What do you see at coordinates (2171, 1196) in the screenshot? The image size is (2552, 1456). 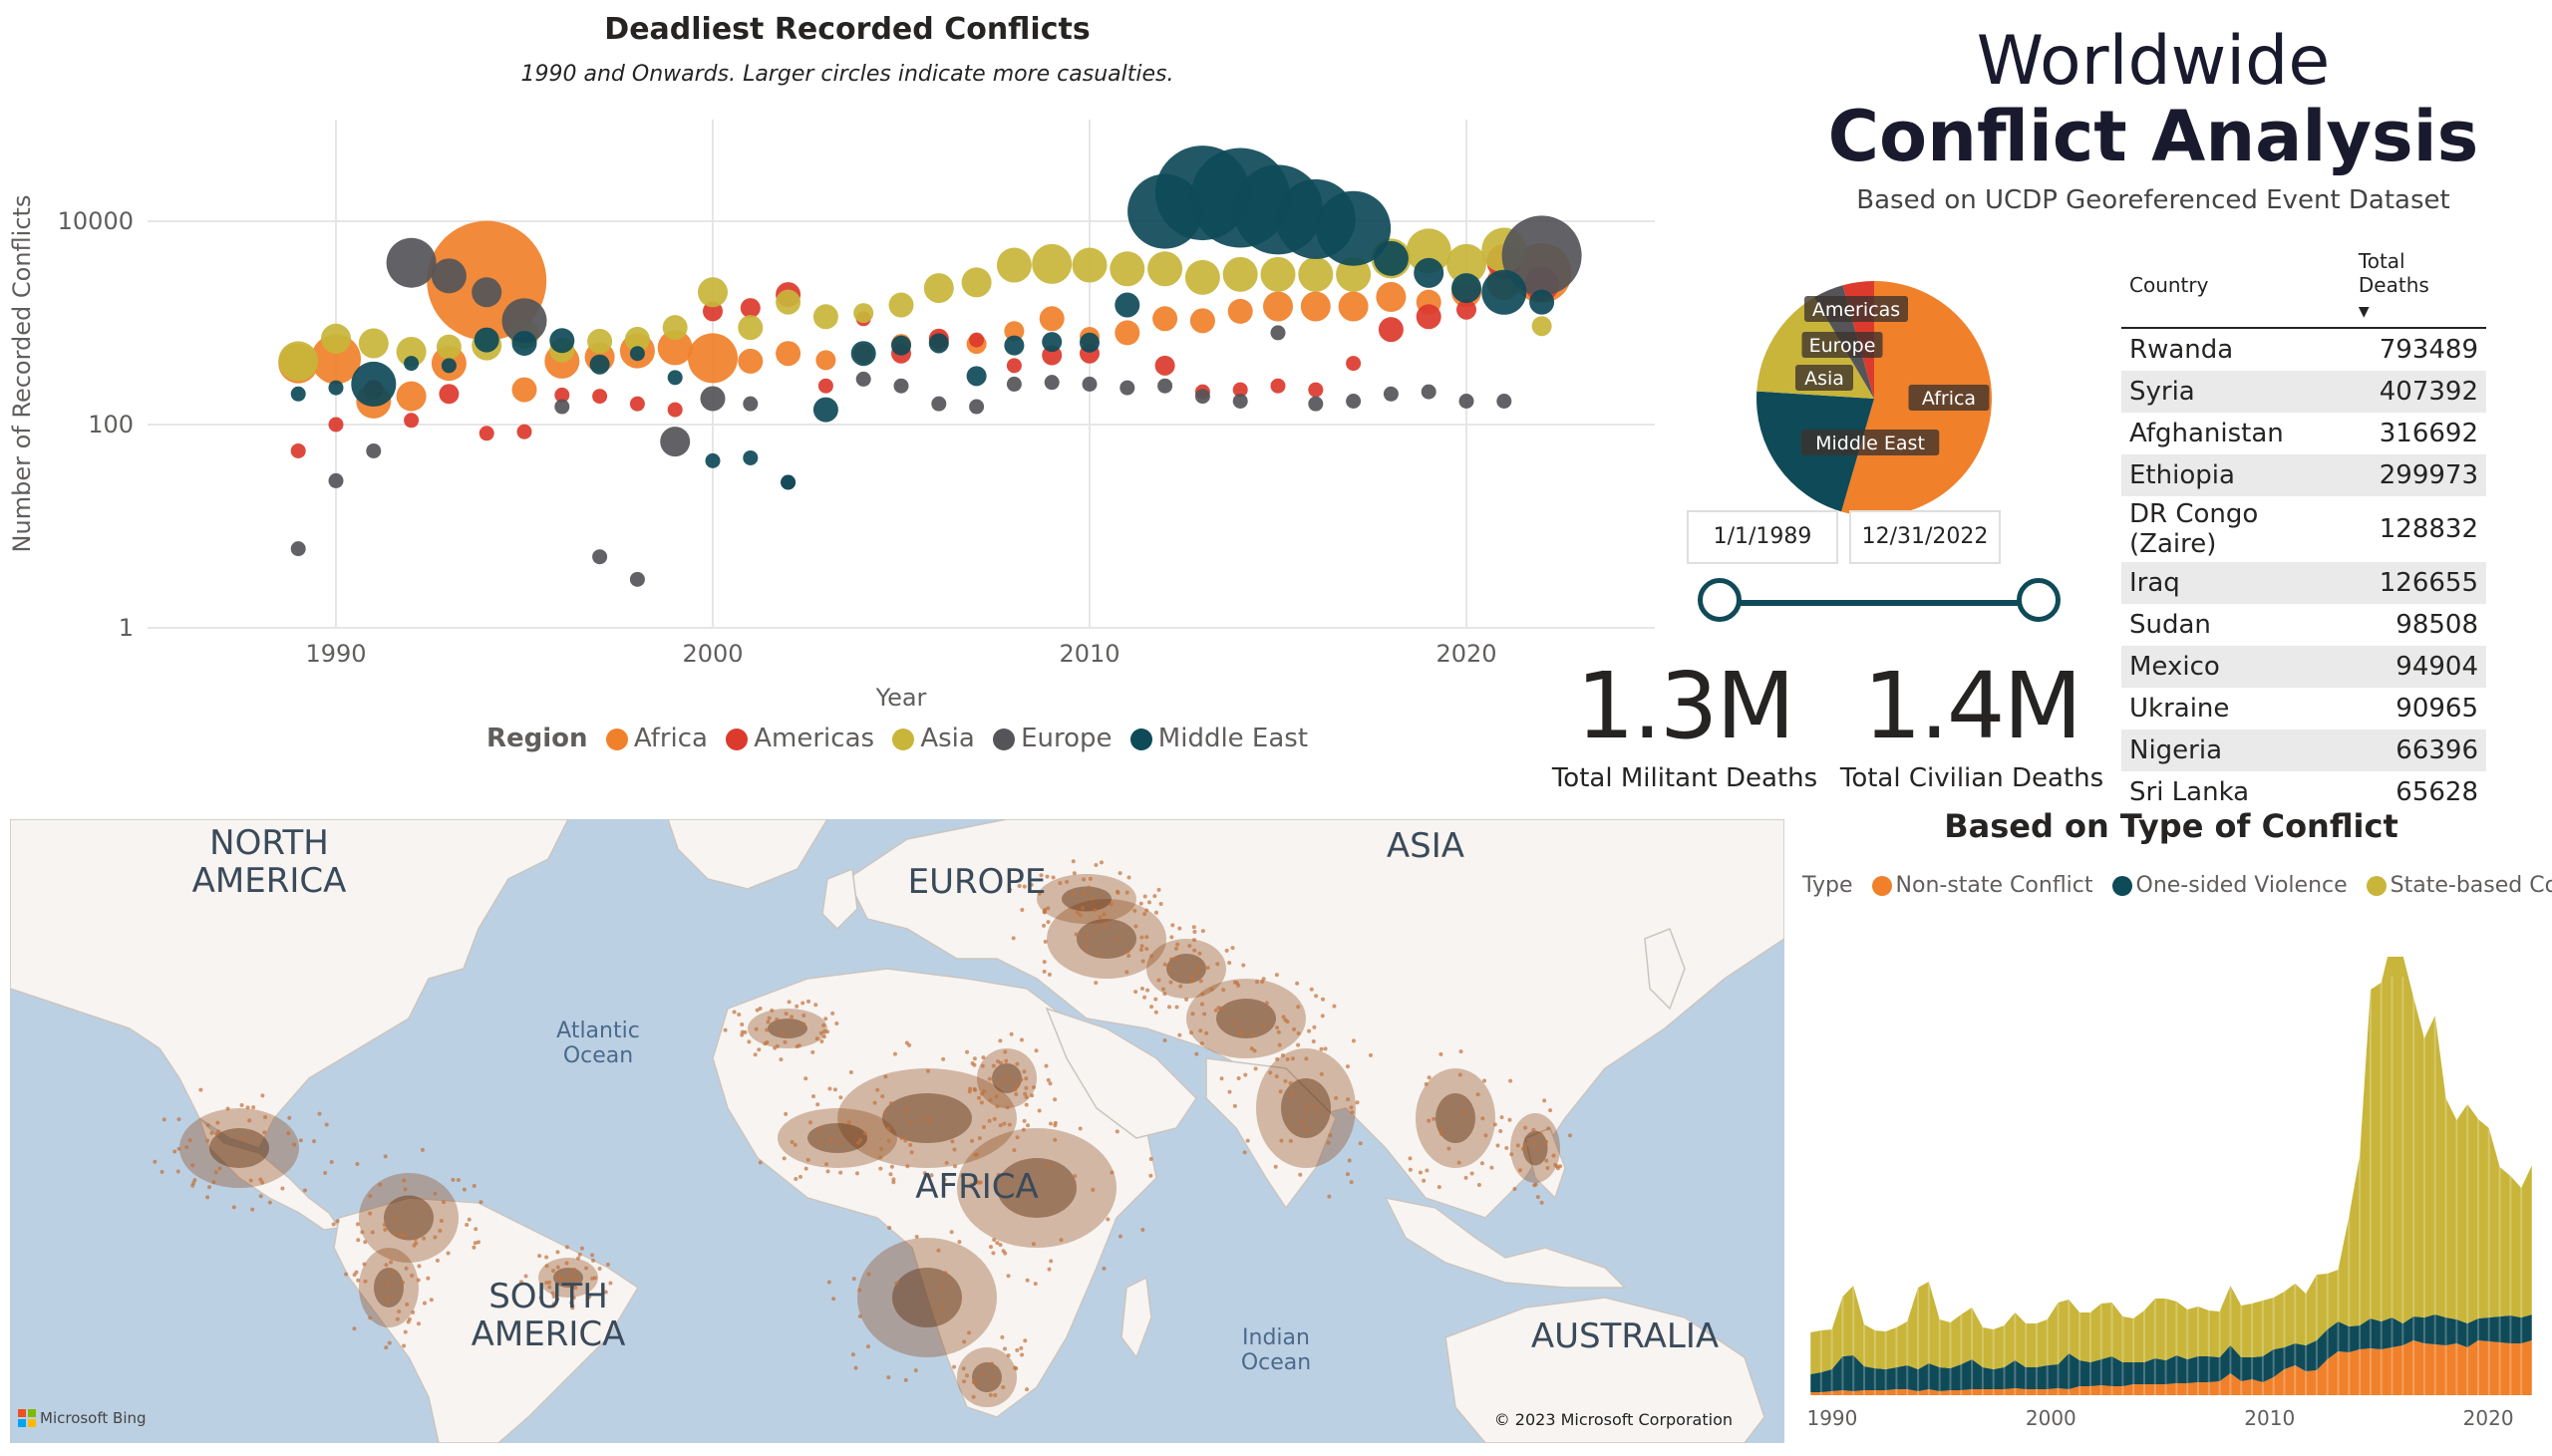 I see `type-area-chart: 1990 2000 2010 2020` at bounding box center [2171, 1196].